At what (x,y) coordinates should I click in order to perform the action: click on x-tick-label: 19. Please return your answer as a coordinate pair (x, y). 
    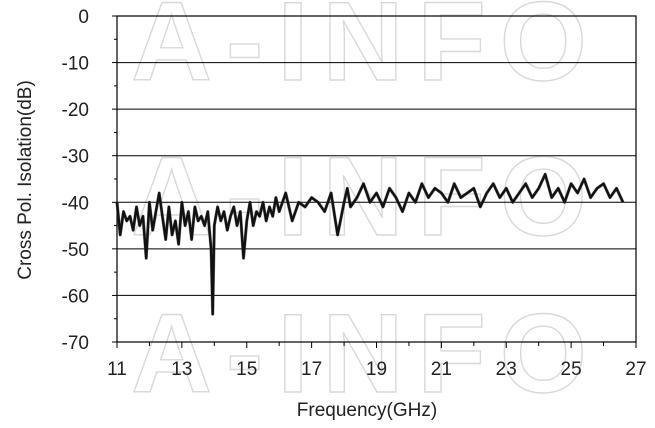
    Looking at the image, I should click on (376, 369).